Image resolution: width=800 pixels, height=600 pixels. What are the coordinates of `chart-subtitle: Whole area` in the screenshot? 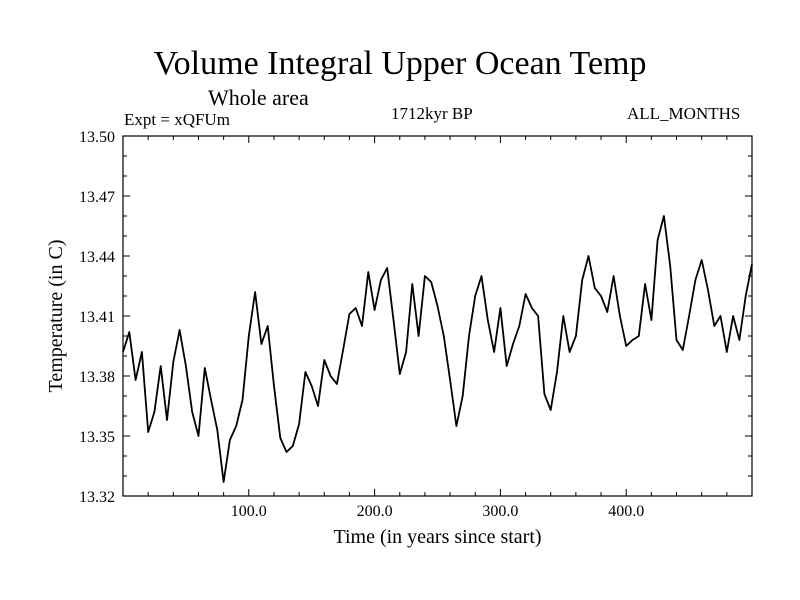 It's located at (258, 97).